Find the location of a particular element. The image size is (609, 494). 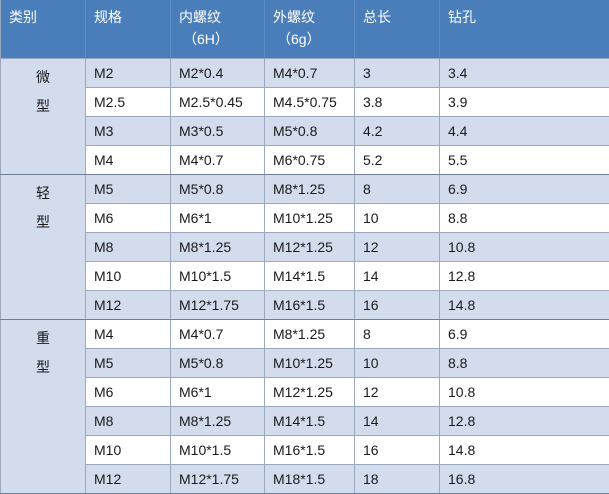

table-row: M6 M6*1 M10*1.25 10 8.8 is located at coordinates (305, 218).